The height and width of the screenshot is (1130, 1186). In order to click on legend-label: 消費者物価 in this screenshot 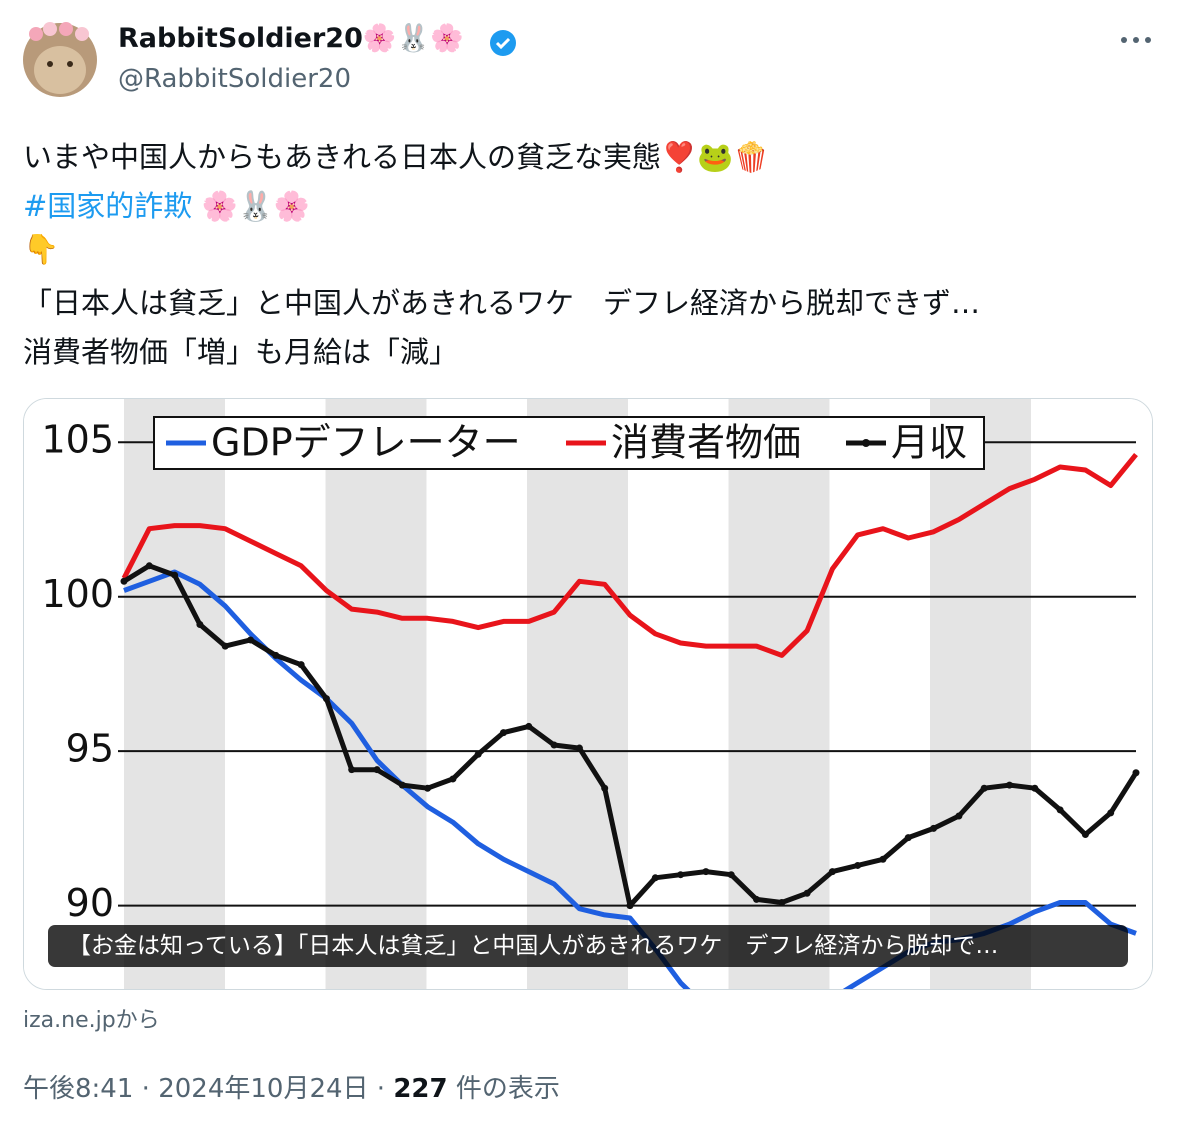, I will do `click(706, 443)`.